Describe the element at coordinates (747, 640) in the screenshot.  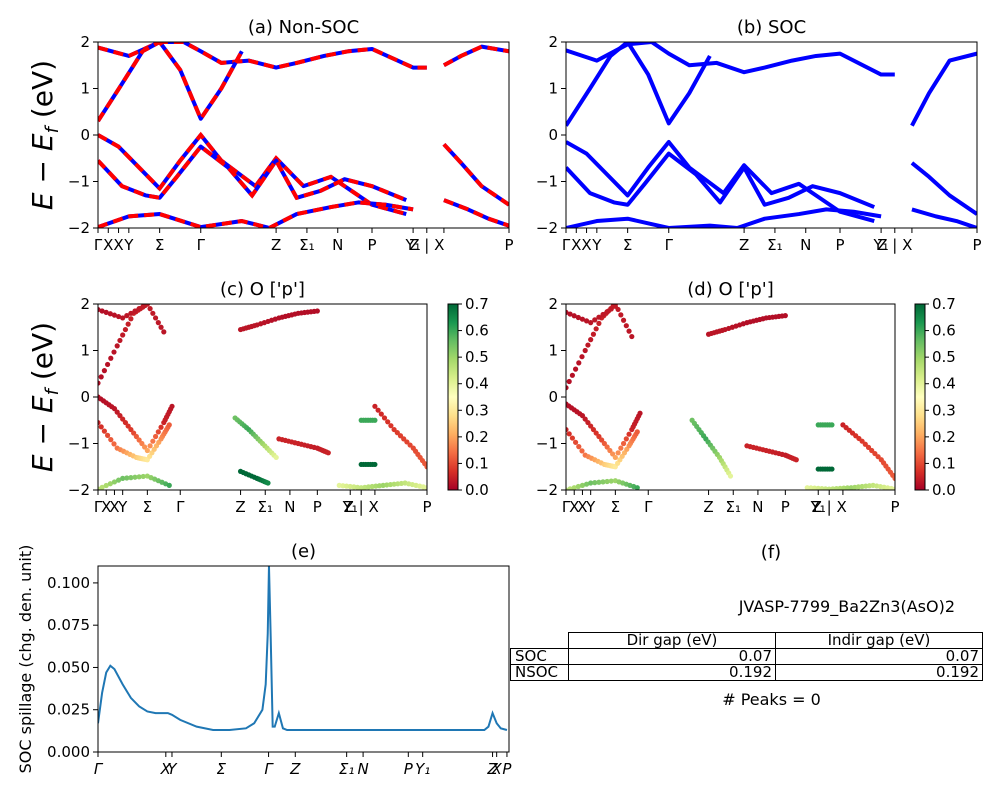
I see `gap-table-header-row: Dir gap (eV) Indir gap (eV)` at that location.